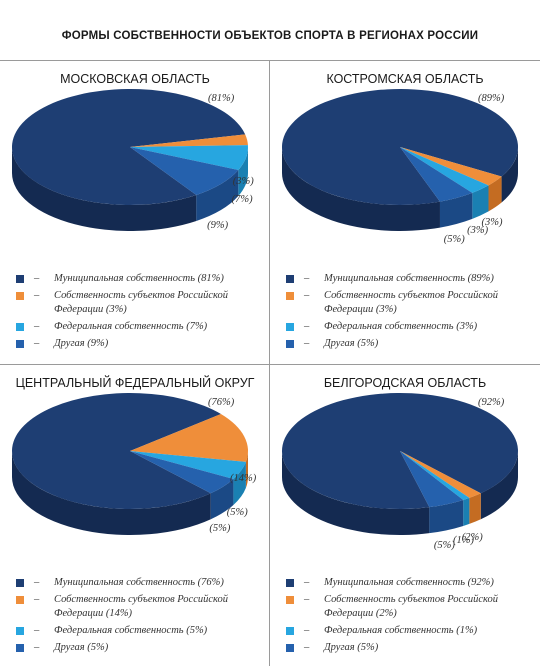  I want to click on divider-vertical, so click(269, 363).